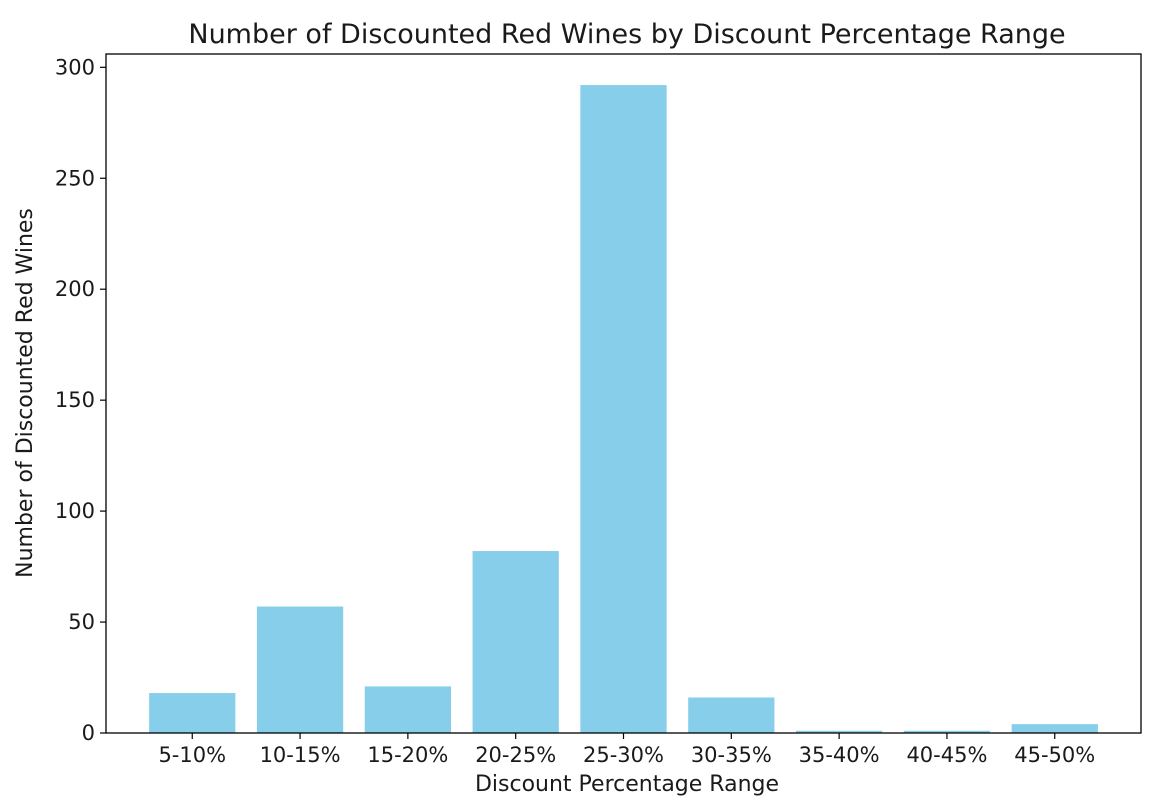 This screenshot has height=807, width=1174. Describe the element at coordinates (946, 755) in the screenshot. I see `x-tick-label: 40-45%` at that location.